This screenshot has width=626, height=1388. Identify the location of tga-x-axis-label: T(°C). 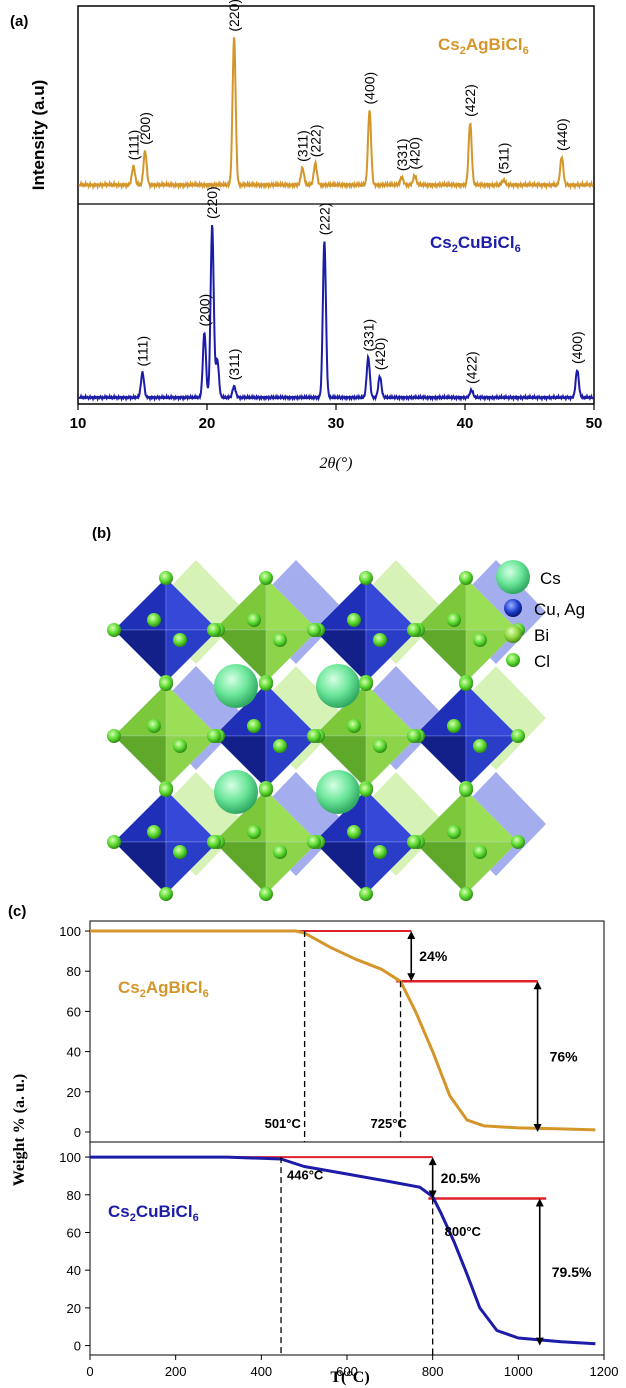
(349, 1377).